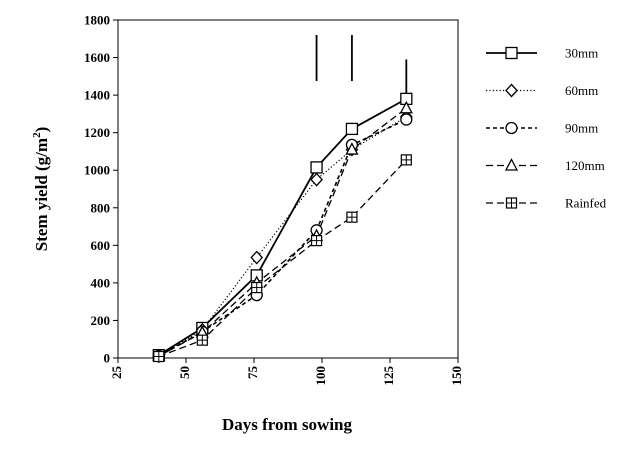 This screenshot has height=454, width=630. Describe the element at coordinates (97, 170) in the screenshot. I see `y-tick-label: 1000` at that location.